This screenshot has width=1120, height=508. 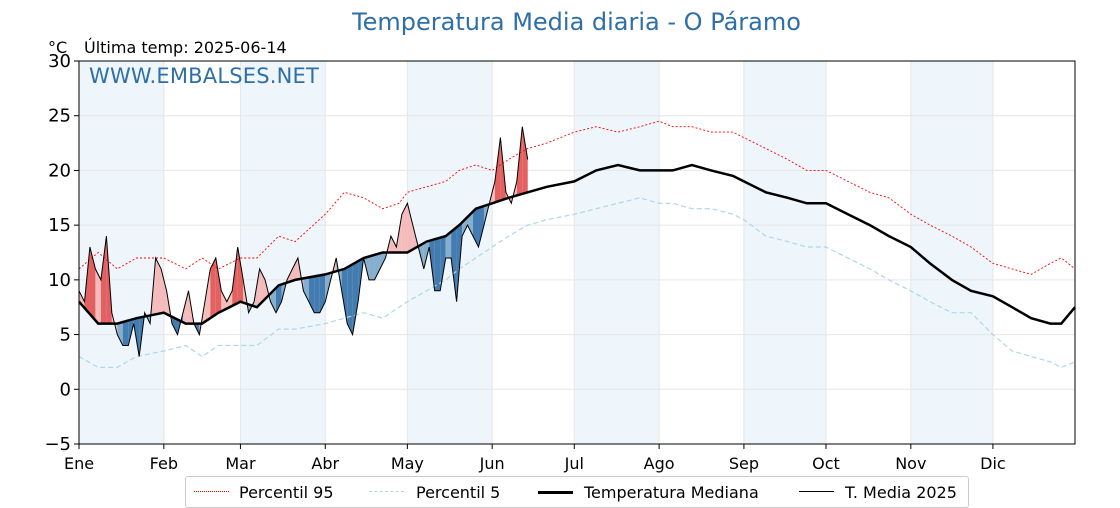 I want to click on x-tick-label: Mar, so click(x=240, y=463).